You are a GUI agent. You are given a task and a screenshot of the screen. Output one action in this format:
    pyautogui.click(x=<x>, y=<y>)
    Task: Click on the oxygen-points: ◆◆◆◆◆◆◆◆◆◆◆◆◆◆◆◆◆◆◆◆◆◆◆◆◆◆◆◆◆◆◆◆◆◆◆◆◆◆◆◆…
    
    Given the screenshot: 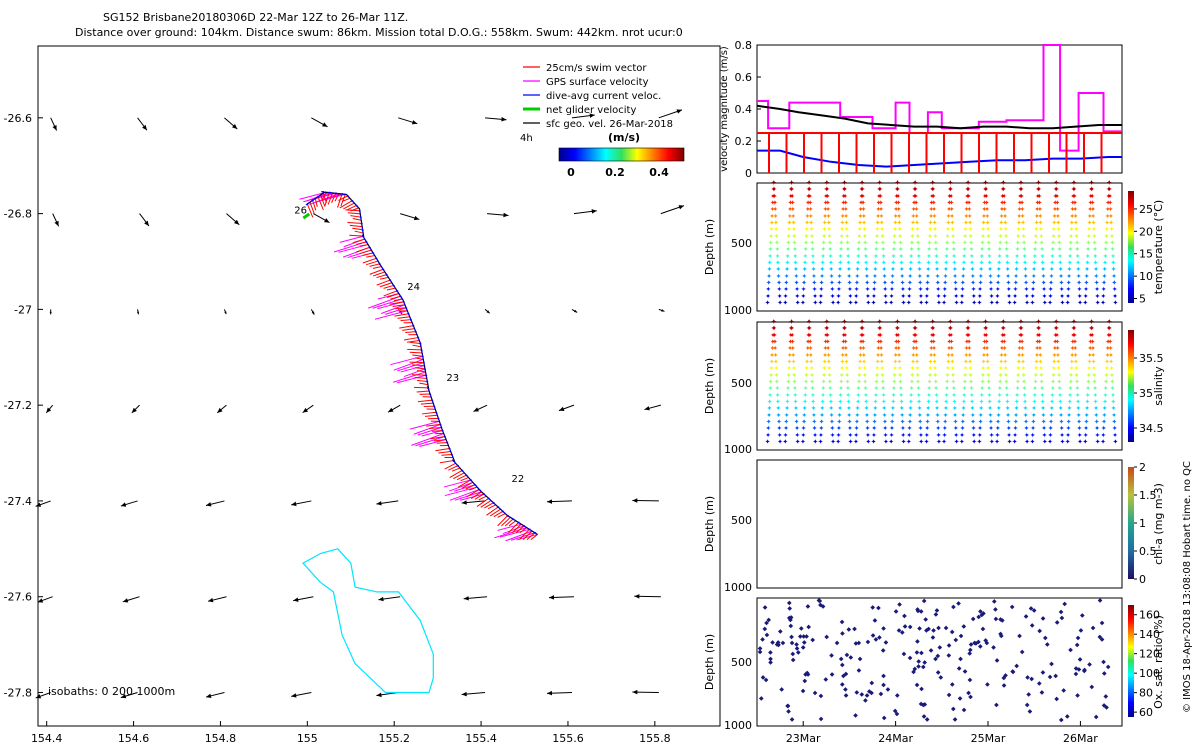 What is the action you would take?
    pyautogui.click(x=934, y=660)
    